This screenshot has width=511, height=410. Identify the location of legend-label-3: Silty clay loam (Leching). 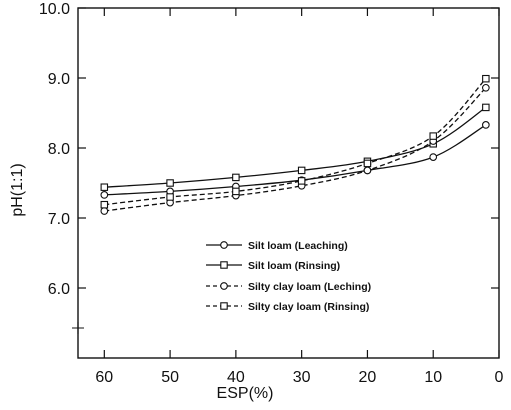
(309, 287).